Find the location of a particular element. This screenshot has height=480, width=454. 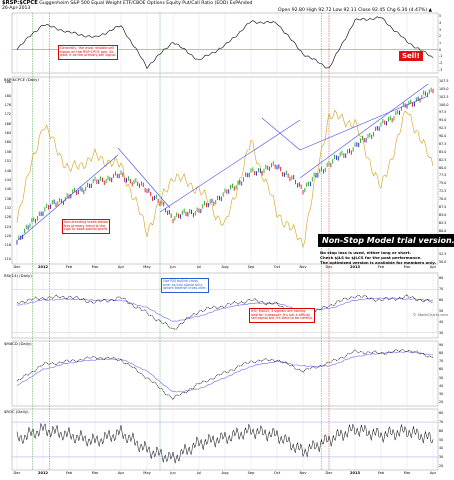

price-tick-left: 152 is located at coordinates (7, 161).